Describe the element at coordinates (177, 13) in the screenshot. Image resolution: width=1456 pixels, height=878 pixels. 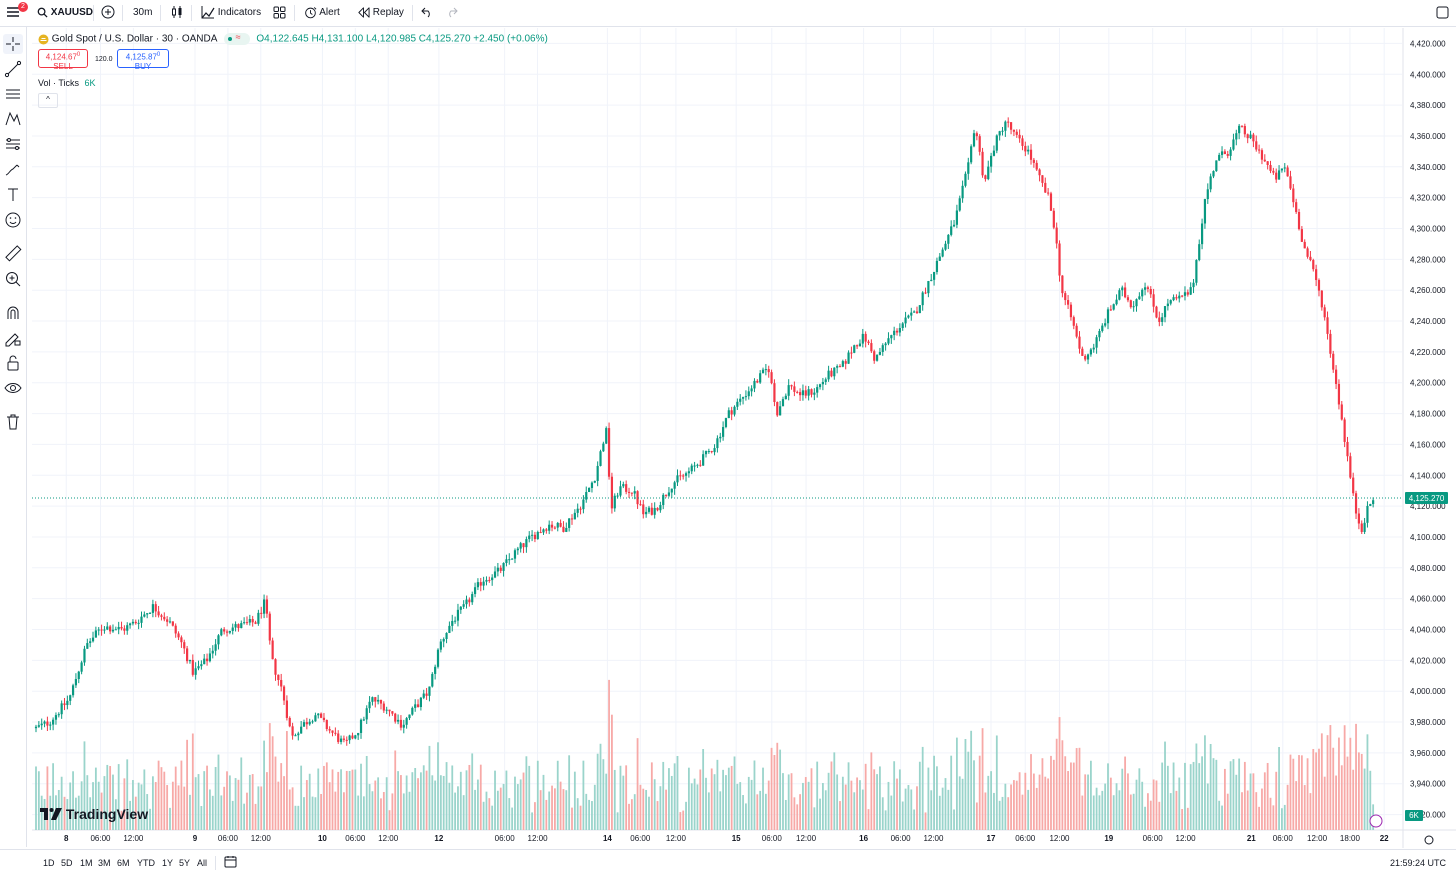
I see `chart-type-button` at that location.